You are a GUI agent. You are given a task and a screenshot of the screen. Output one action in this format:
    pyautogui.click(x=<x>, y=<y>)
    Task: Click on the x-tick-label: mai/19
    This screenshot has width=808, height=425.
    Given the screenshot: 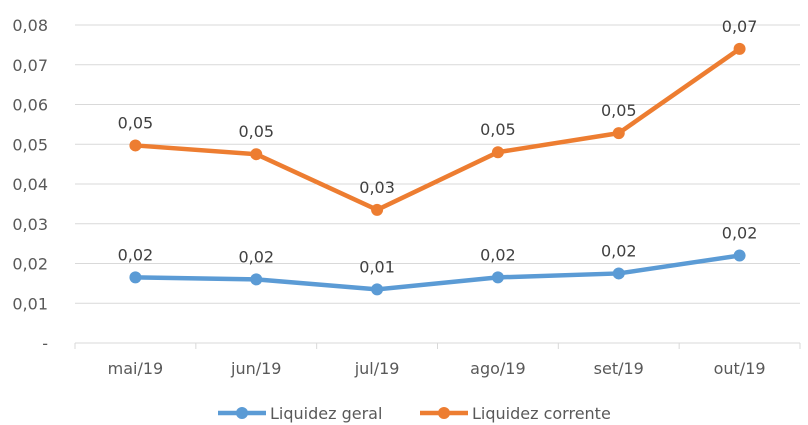 What is the action you would take?
    pyautogui.click(x=136, y=368)
    